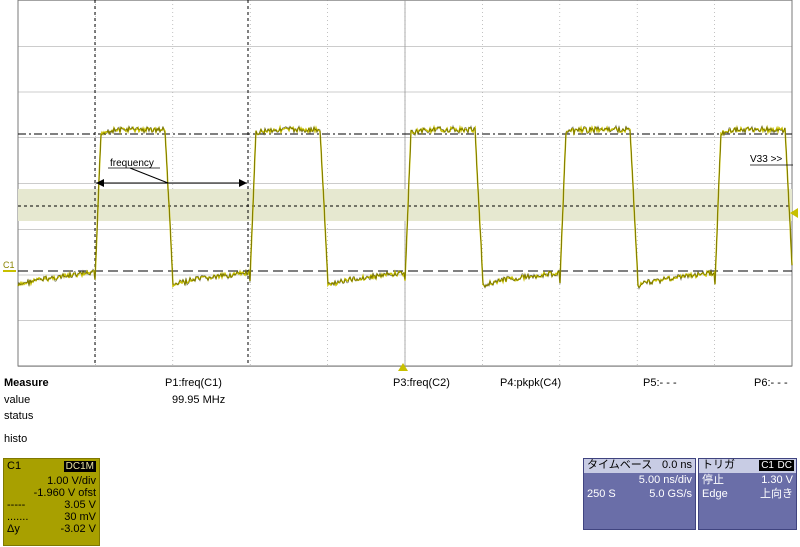 The width and height of the screenshot is (800, 547). Describe the element at coordinates (794, 213) in the screenshot. I see `trigger-level-marker` at that location.